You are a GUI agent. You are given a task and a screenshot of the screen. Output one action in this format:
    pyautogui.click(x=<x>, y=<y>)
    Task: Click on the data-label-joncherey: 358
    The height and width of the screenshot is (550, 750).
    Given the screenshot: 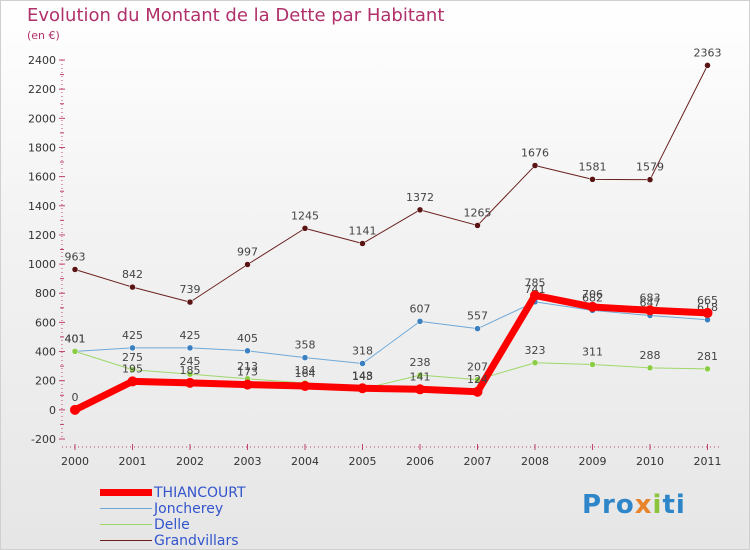 What is the action you would take?
    pyautogui.click(x=305, y=345)
    